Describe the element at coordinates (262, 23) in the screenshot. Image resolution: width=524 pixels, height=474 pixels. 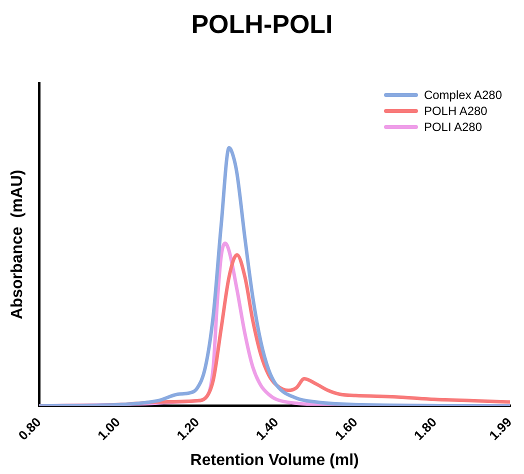
I see `chart-title: POLH-POLI` at that location.